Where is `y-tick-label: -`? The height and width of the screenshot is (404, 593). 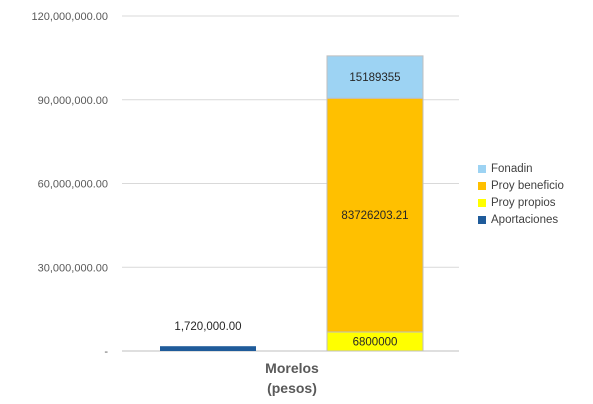
y-tick-label: - is located at coordinates (106, 352).